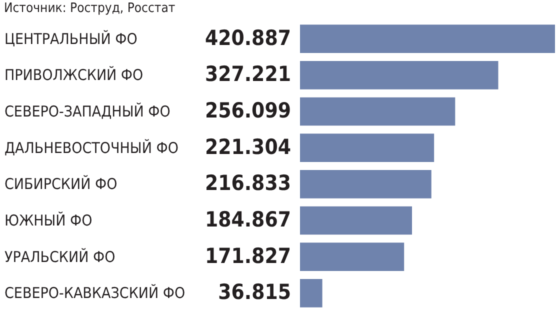  Describe the element at coordinates (91, 147) in the screenshot. I see `y-tick-label: ДАЛЬНЕВОСТОЧНЫЙ ФО` at that location.